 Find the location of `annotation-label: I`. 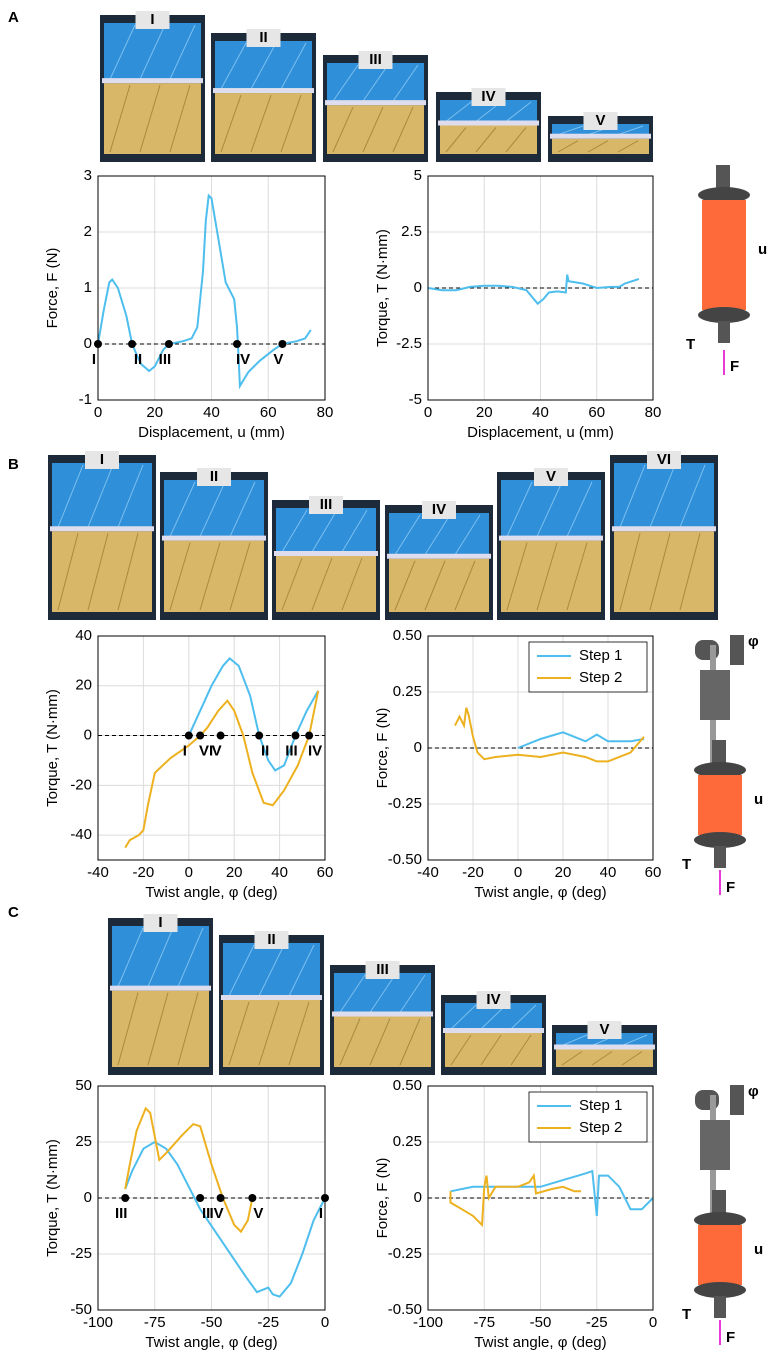

annotation-label: I is located at coordinates (185, 751).